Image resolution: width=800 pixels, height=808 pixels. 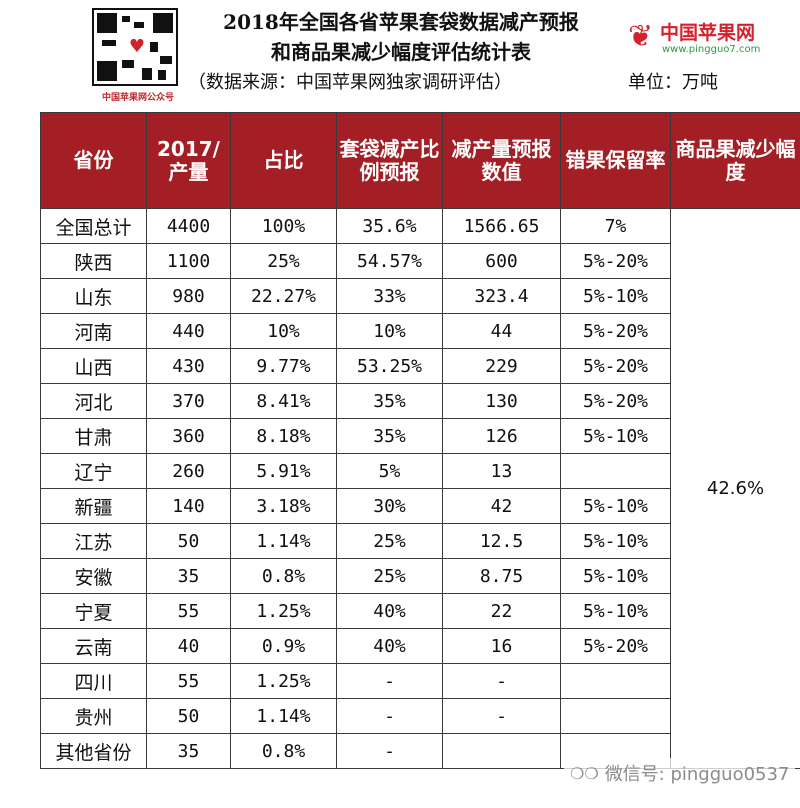 I want to click on wechat-icon: ❍❍, so click(x=584, y=773).